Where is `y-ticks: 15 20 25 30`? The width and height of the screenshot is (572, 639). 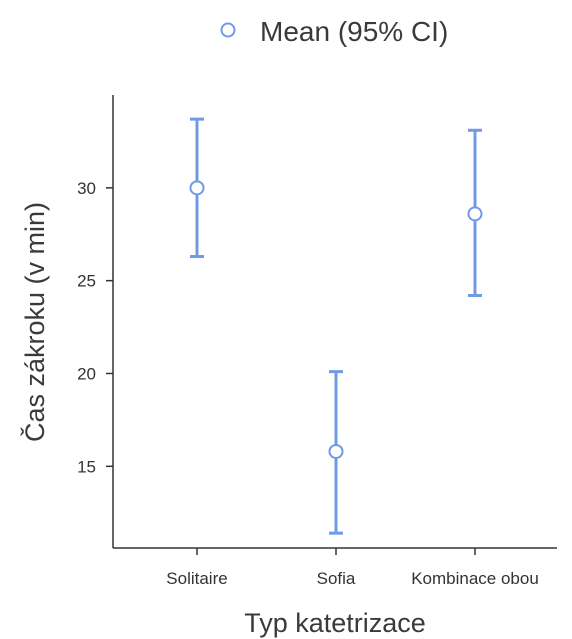 y-ticks: 15 20 25 30 is located at coordinates (95, 327).